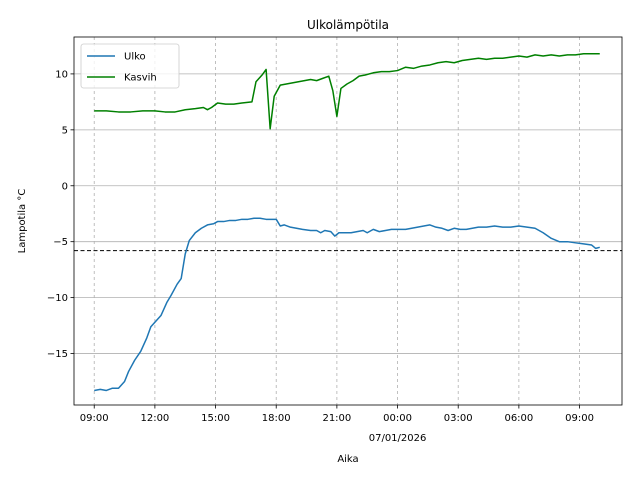  What do you see at coordinates (130, 66) in the screenshot?
I see `legend: Ulko Kasvih` at bounding box center [130, 66].